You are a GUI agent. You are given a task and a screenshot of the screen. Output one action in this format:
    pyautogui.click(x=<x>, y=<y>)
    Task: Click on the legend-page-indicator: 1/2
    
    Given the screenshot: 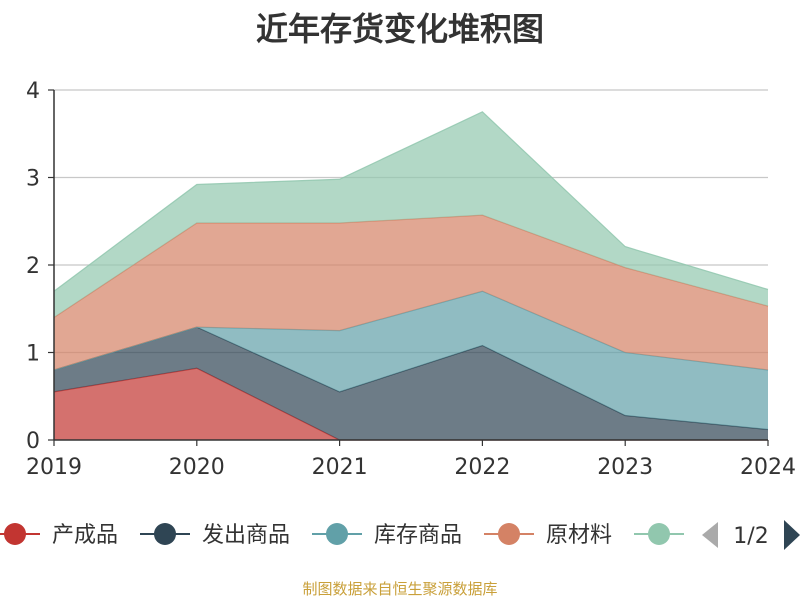 What is the action you would take?
    pyautogui.click(x=750, y=536)
    